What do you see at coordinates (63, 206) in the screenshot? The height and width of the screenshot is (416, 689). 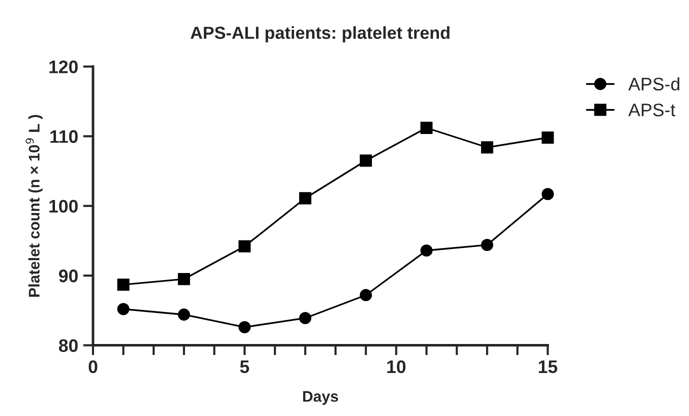 I see `y-tick-label: 100` at bounding box center [63, 206].